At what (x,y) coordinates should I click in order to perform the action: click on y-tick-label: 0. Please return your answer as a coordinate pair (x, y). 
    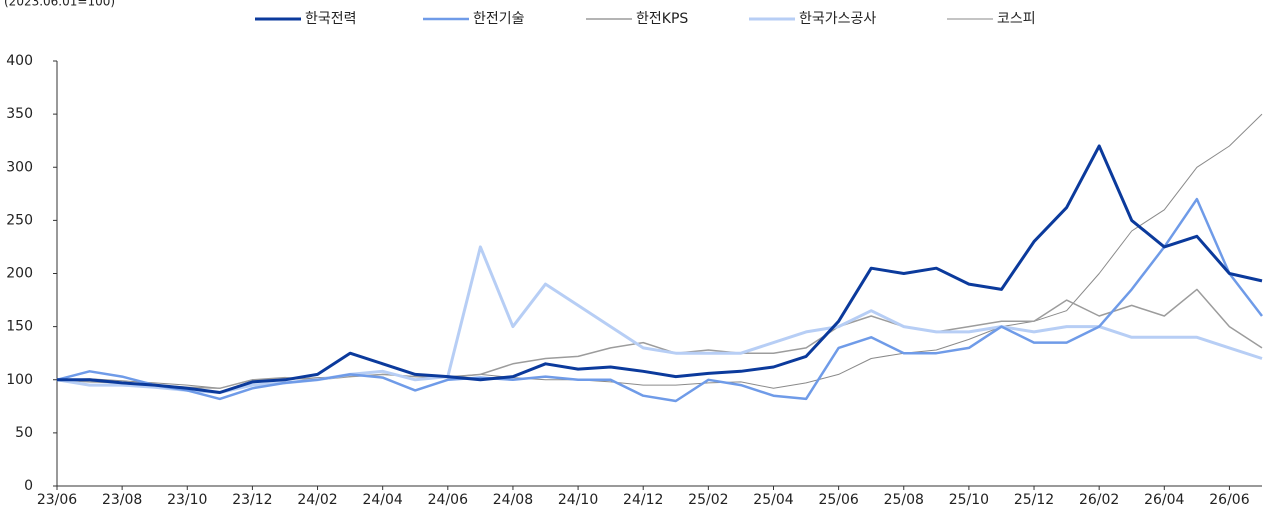
    Looking at the image, I should click on (28, 486).